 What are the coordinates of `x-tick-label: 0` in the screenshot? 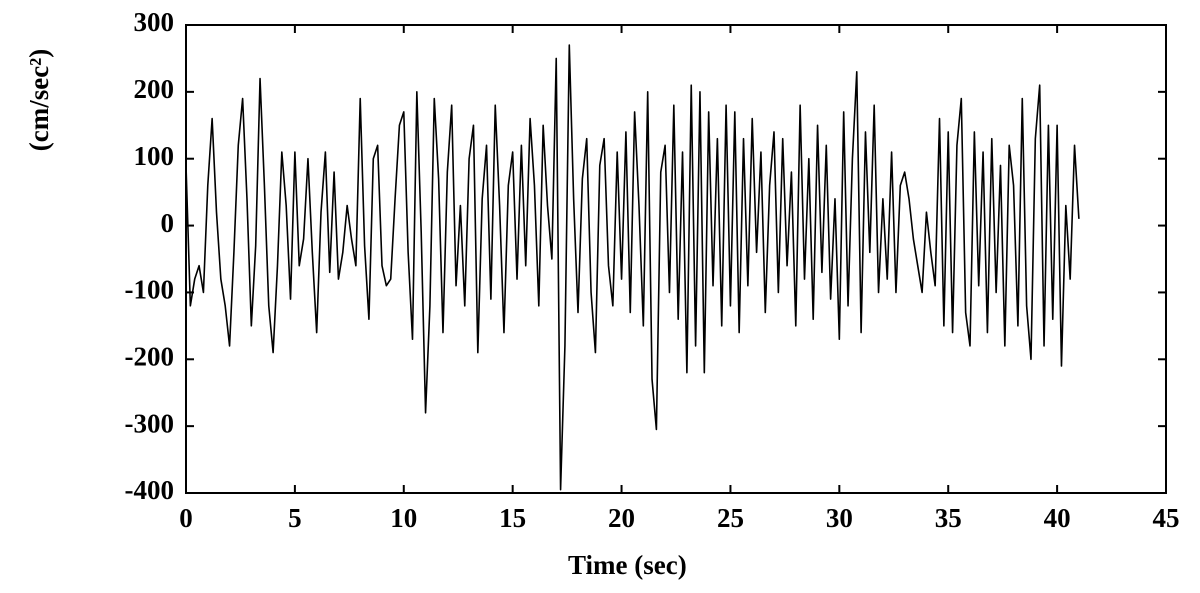 It's located at (186, 518).